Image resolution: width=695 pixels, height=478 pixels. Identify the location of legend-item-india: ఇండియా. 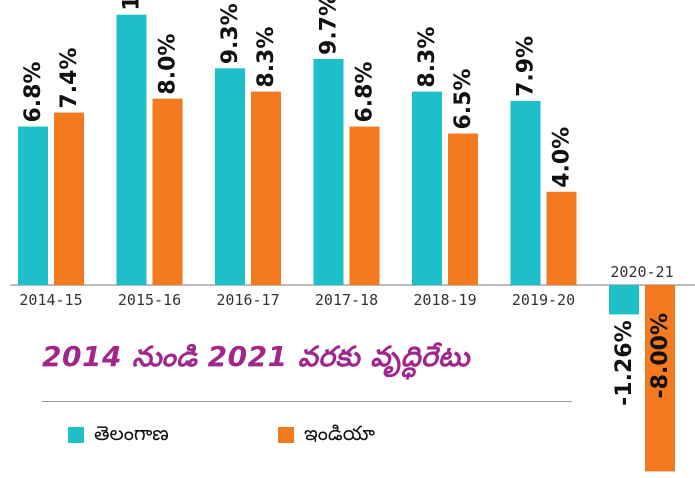
(326, 435).